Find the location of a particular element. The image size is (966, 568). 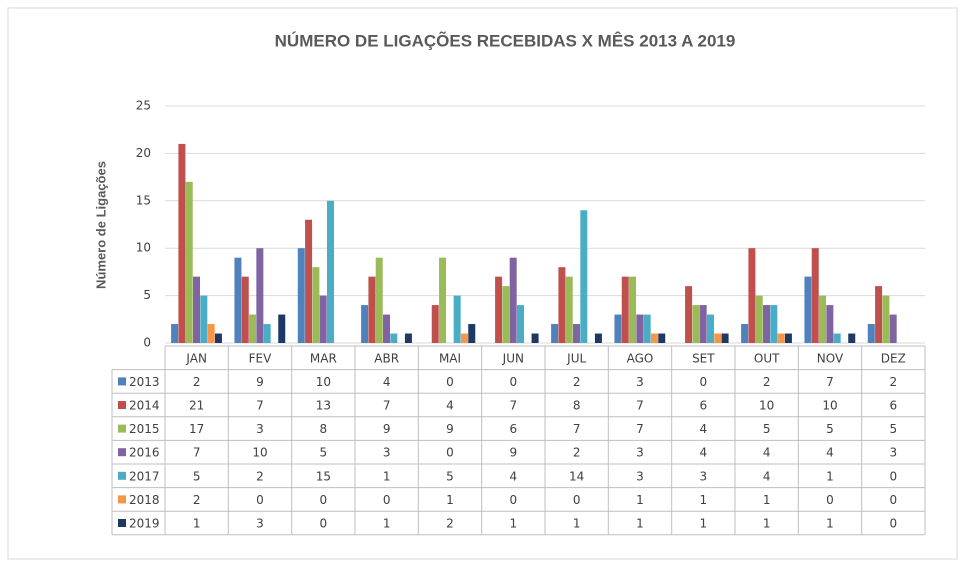

legend-label: 2014 is located at coordinates (144, 406).